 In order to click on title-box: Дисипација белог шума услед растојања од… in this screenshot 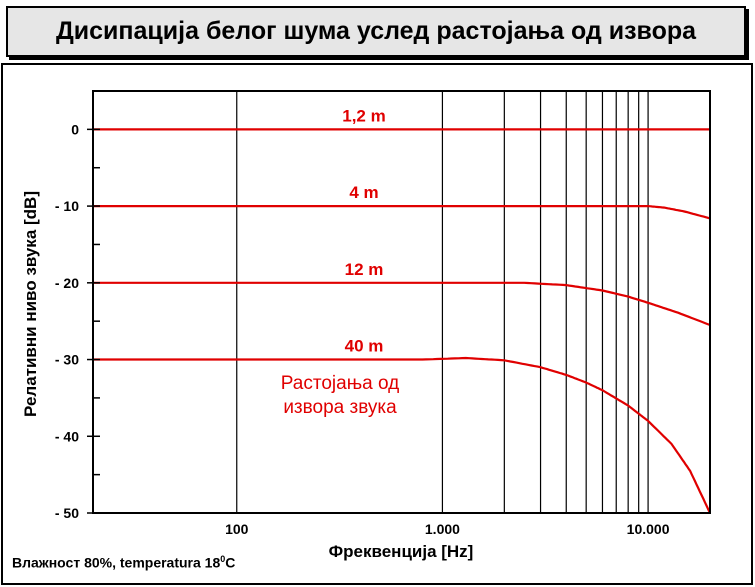, I will do `click(376, 31)`.